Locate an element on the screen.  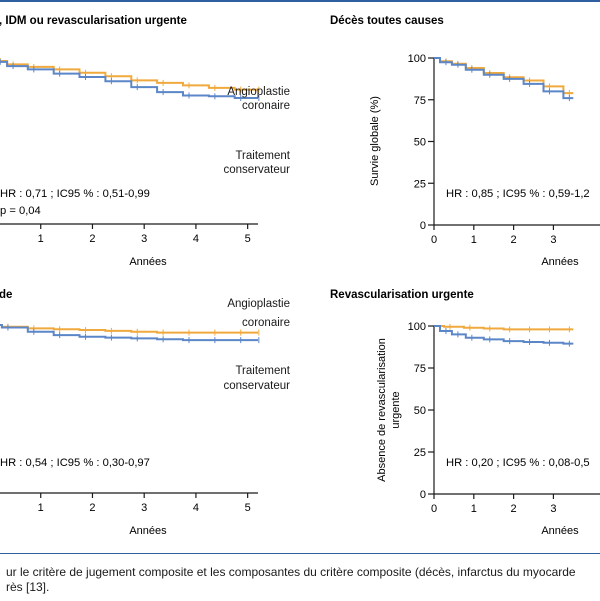
stat-annotation: HR : 0,85 ; IC95 % : 0,59-1,2 is located at coordinates (518, 194).